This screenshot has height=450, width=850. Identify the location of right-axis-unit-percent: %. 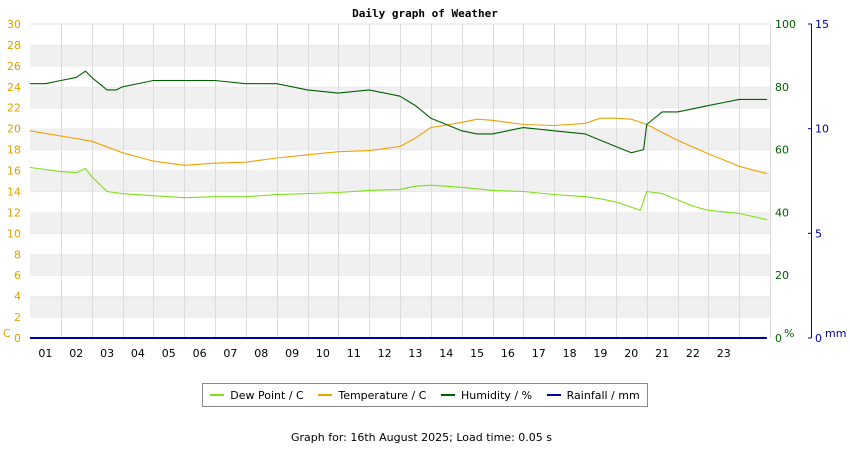
(789, 333).